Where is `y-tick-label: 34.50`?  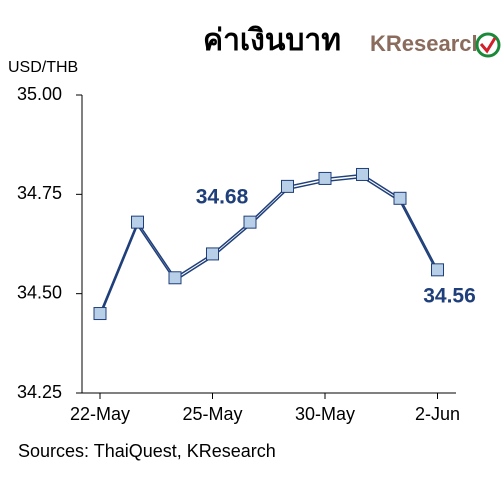
y-tick-label: 34.50 is located at coordinates (39, 292).